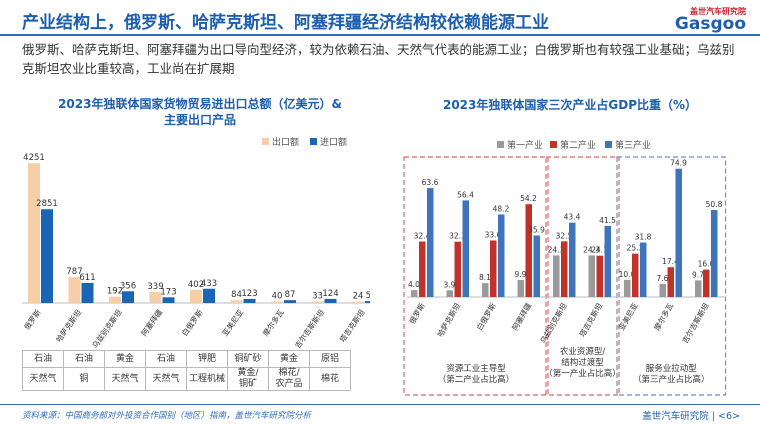  What do you see at coordinates (358, 297) in the screenshot?
I see `data-label-export: 24` at bounding box center [358, 297].